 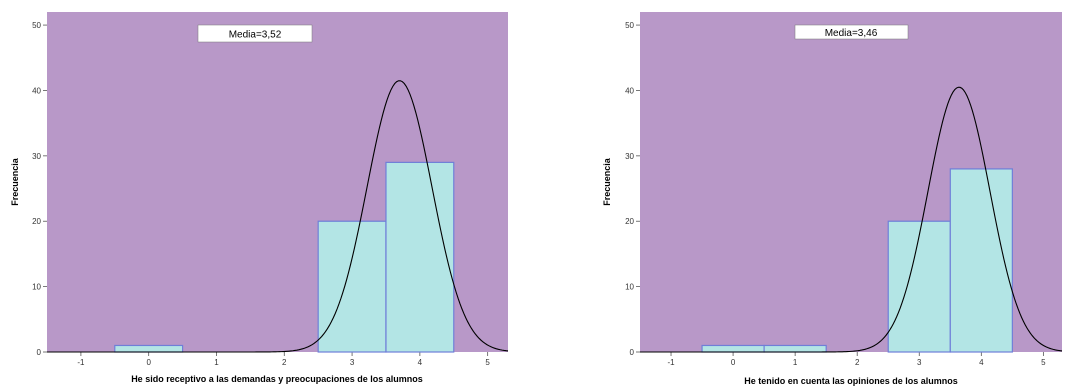 I want to click on mean-annotation: Media=3,46, so click(x=851, y=33).